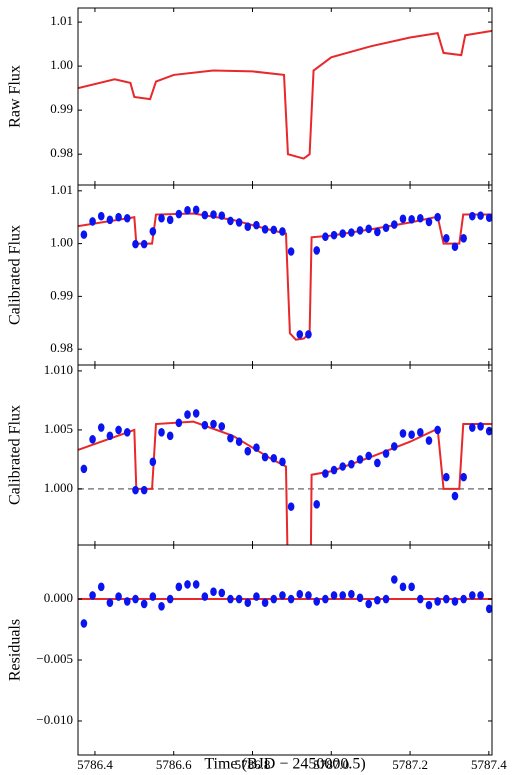 This screenshot has width=517, height=775. What do you see at coordinates (284, 764) in the screenshot?
I see `x-axis-label: Time (BJD − 2450000.5)` at bounding box center [284, 764].